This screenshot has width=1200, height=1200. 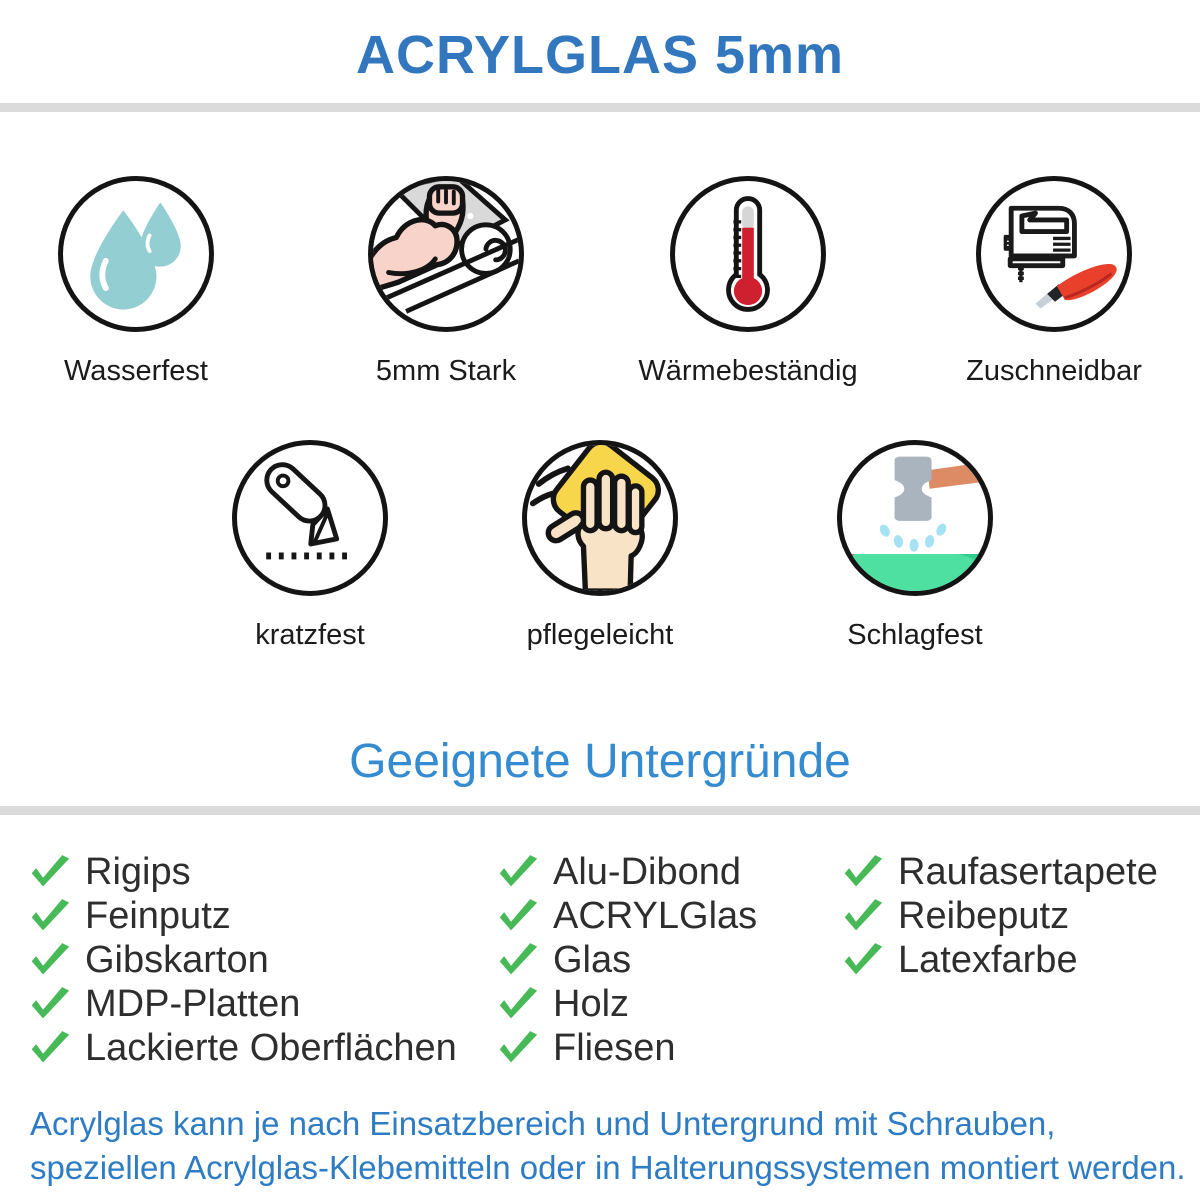 I want to click on substrate-label: Fliesen, so click(x=614, y=1047).